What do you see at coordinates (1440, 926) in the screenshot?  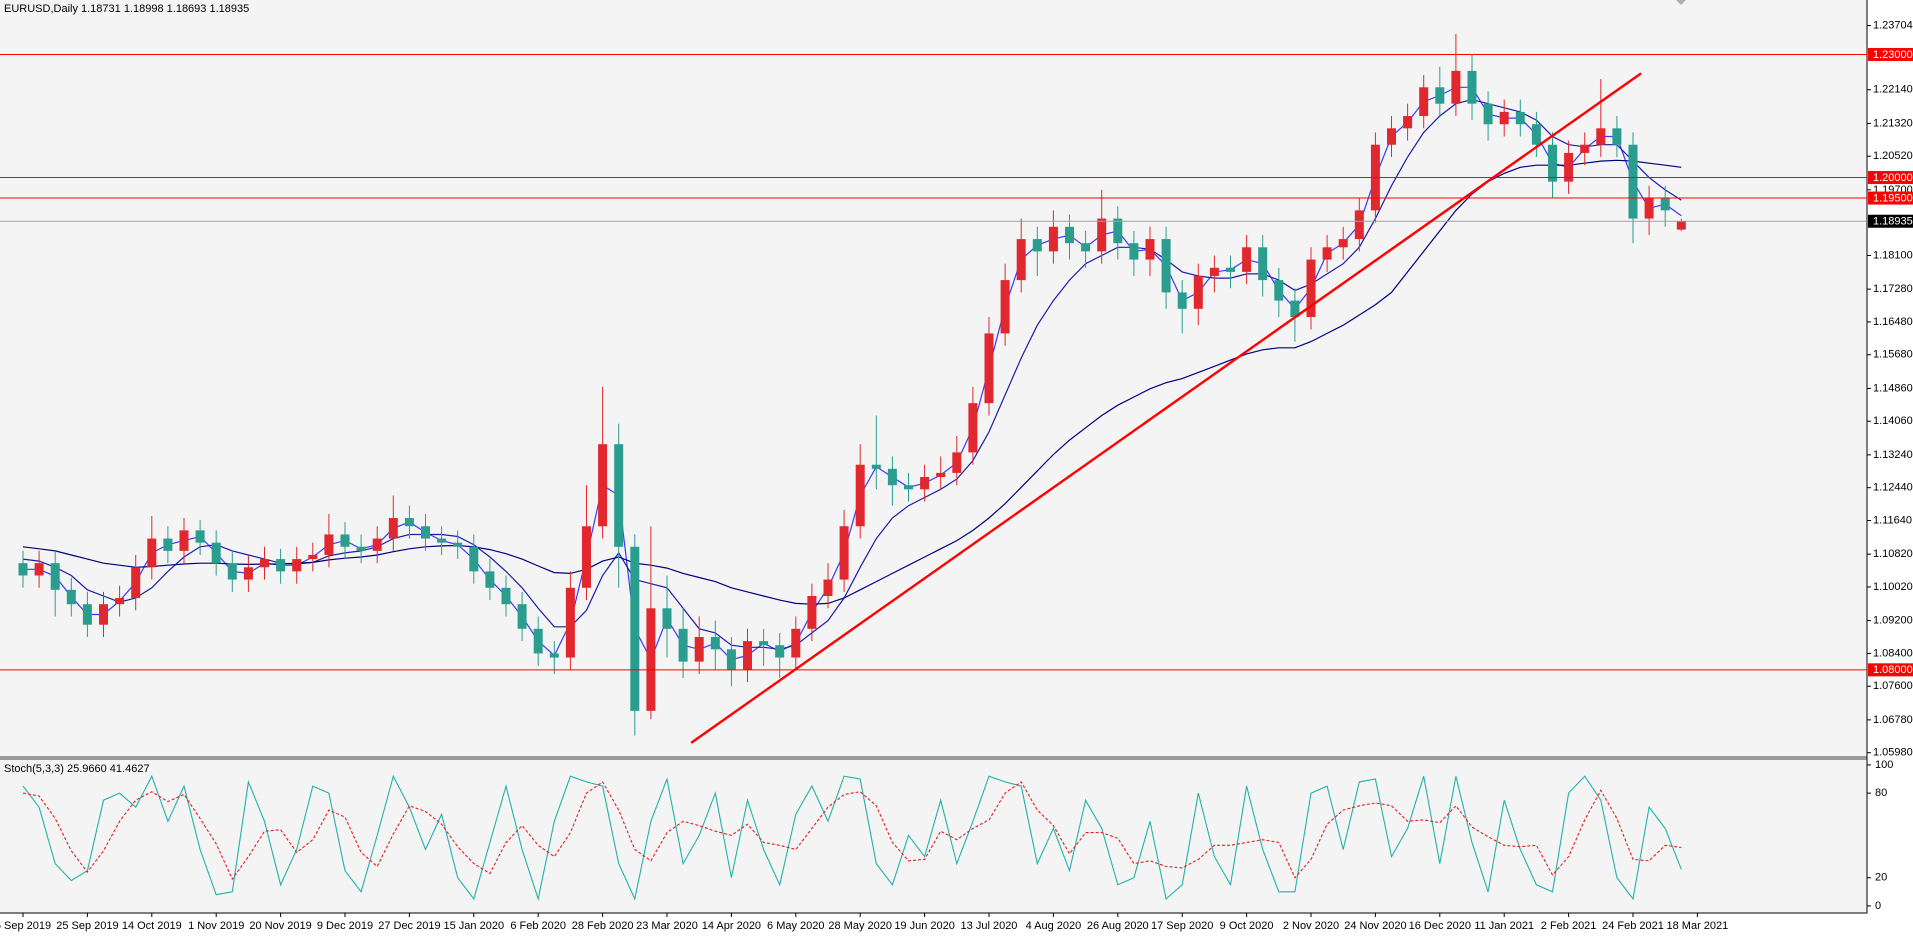 I see `x-tick-label: 16 Dec 2020` at bounding box center [1440, 926].